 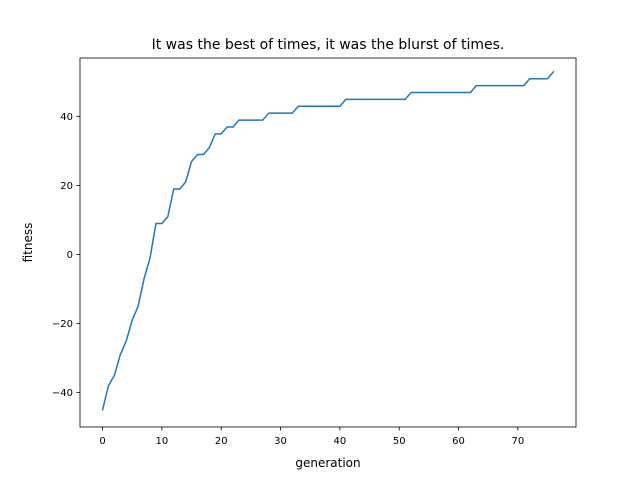 I want to click on x-axis-label: generation, so click(x=327, y=463).